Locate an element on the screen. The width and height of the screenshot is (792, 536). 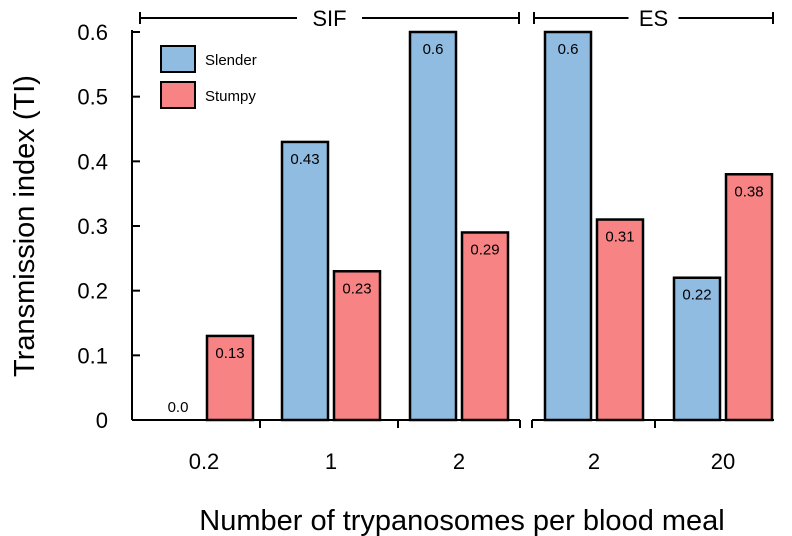
y-tick-label: 0.6 is located at coordinates (92, 32).